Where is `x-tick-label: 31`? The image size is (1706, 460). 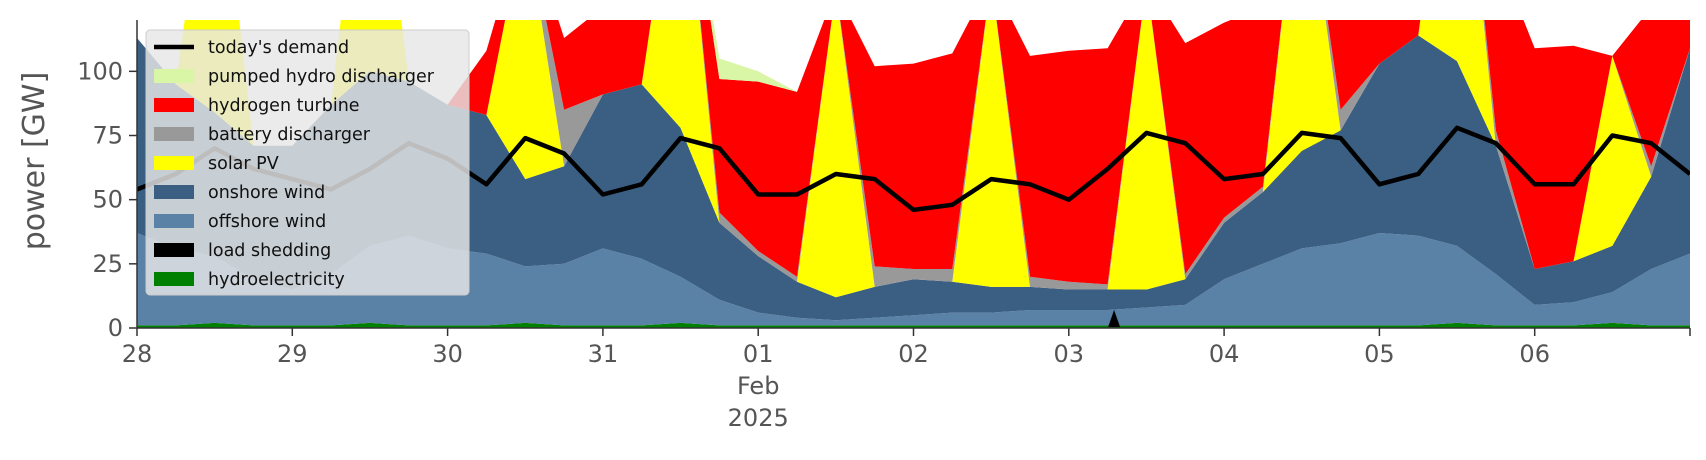
x-tick-label: 31 is located at coordinates (603, 354).